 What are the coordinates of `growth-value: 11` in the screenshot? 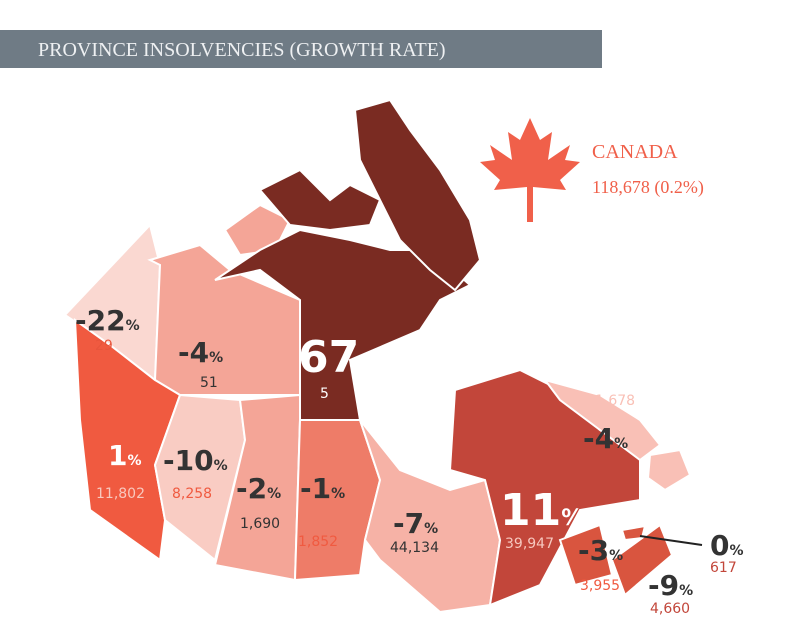 It's located at (530, 510).